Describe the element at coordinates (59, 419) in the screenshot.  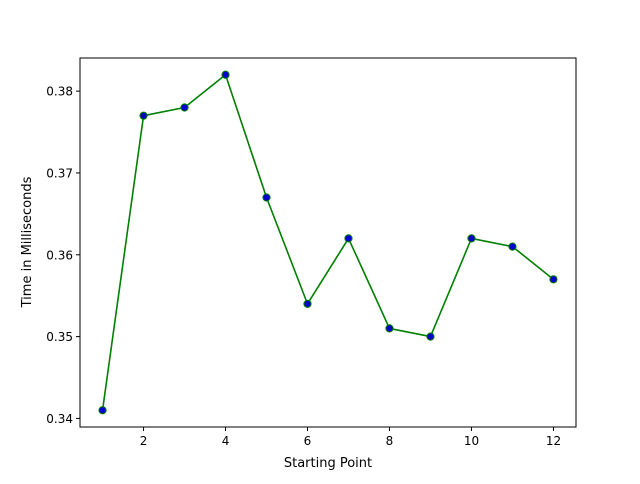
I see `y-tick-label: 0.34` at that location.